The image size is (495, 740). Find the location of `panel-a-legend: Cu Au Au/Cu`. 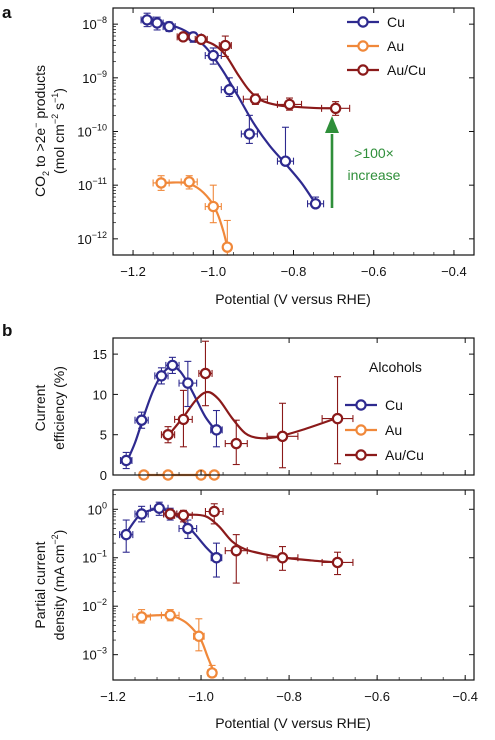

panel-a-legend: Cu Au Au/Cu is located at coordinates (386, 46).